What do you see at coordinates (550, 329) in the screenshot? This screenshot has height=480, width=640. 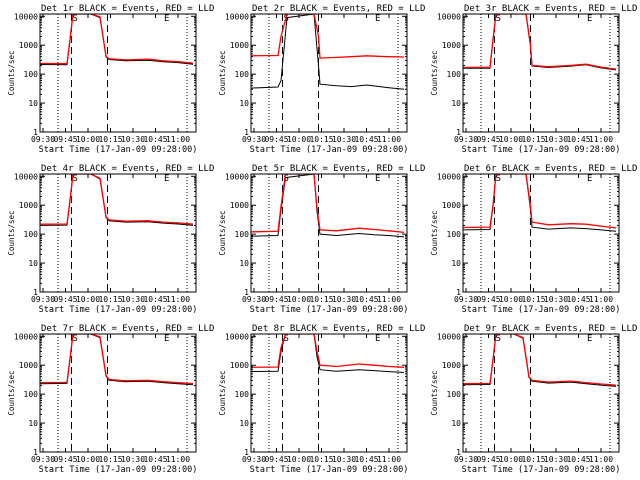 I see `panel-title: Det 9r BLACK = Events, RED = LLD` at bounding box center [550, 329].